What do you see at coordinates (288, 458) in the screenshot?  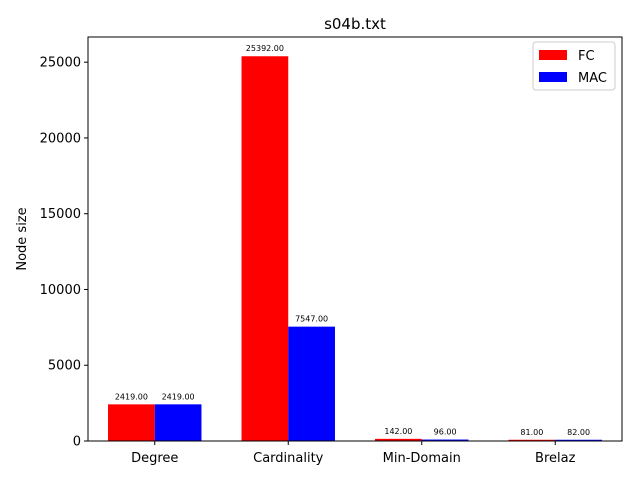 I see `x-tick-label: Cardinality` at bounding box center [288, 458].